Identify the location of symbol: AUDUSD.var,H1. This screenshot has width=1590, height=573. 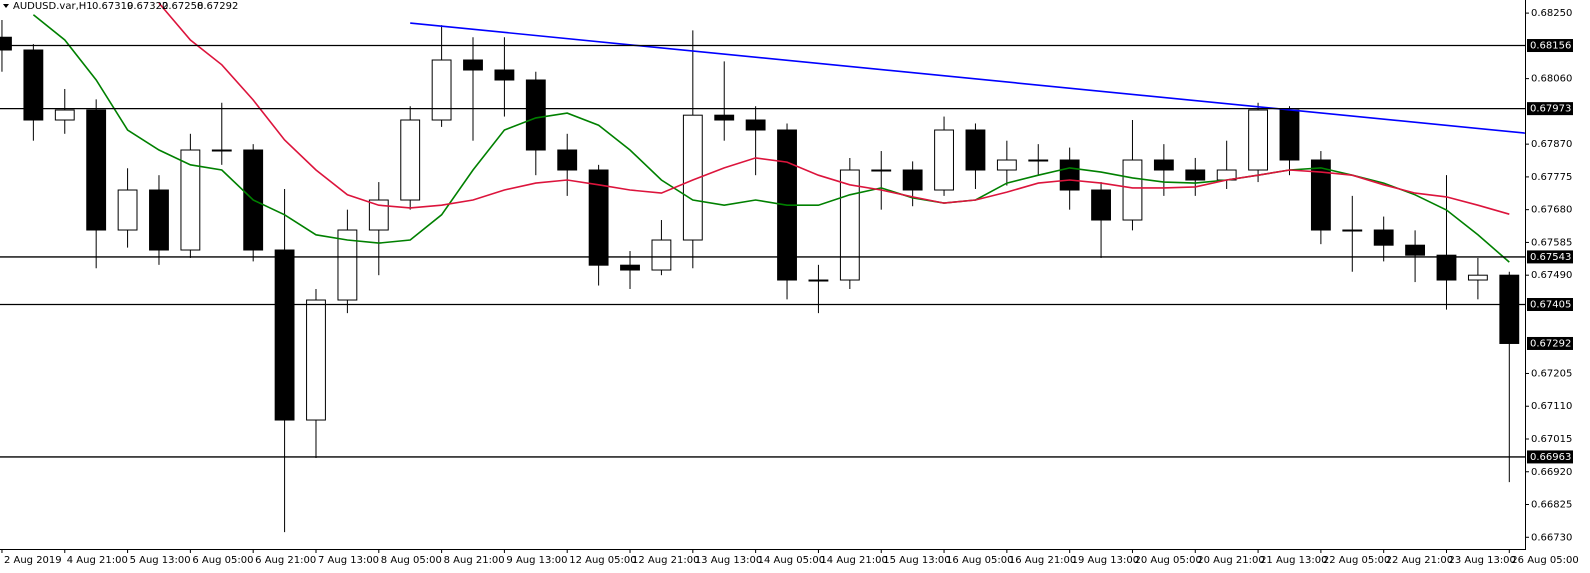
(53, 6).